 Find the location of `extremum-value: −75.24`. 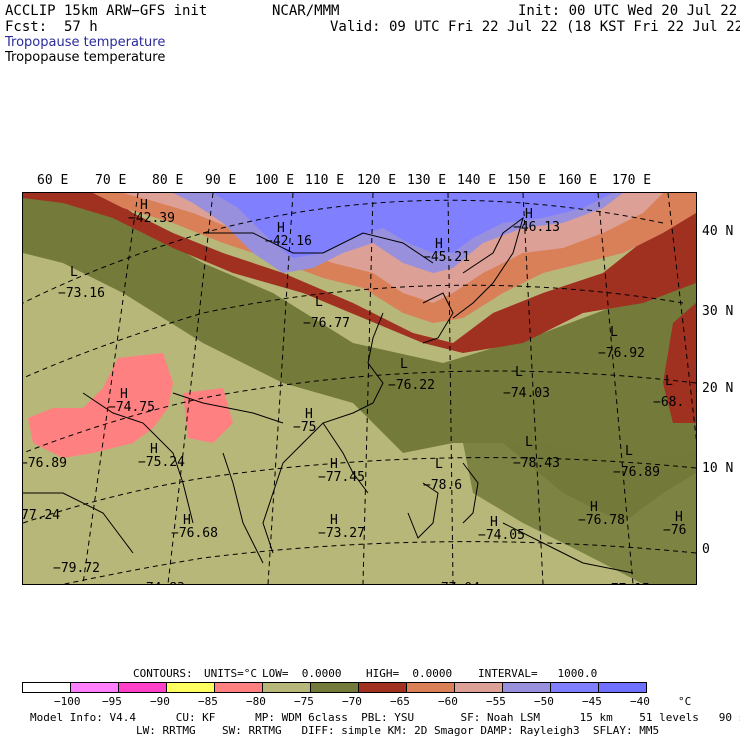

extremum-value: −75.24 is located at coordinates (161, 462).